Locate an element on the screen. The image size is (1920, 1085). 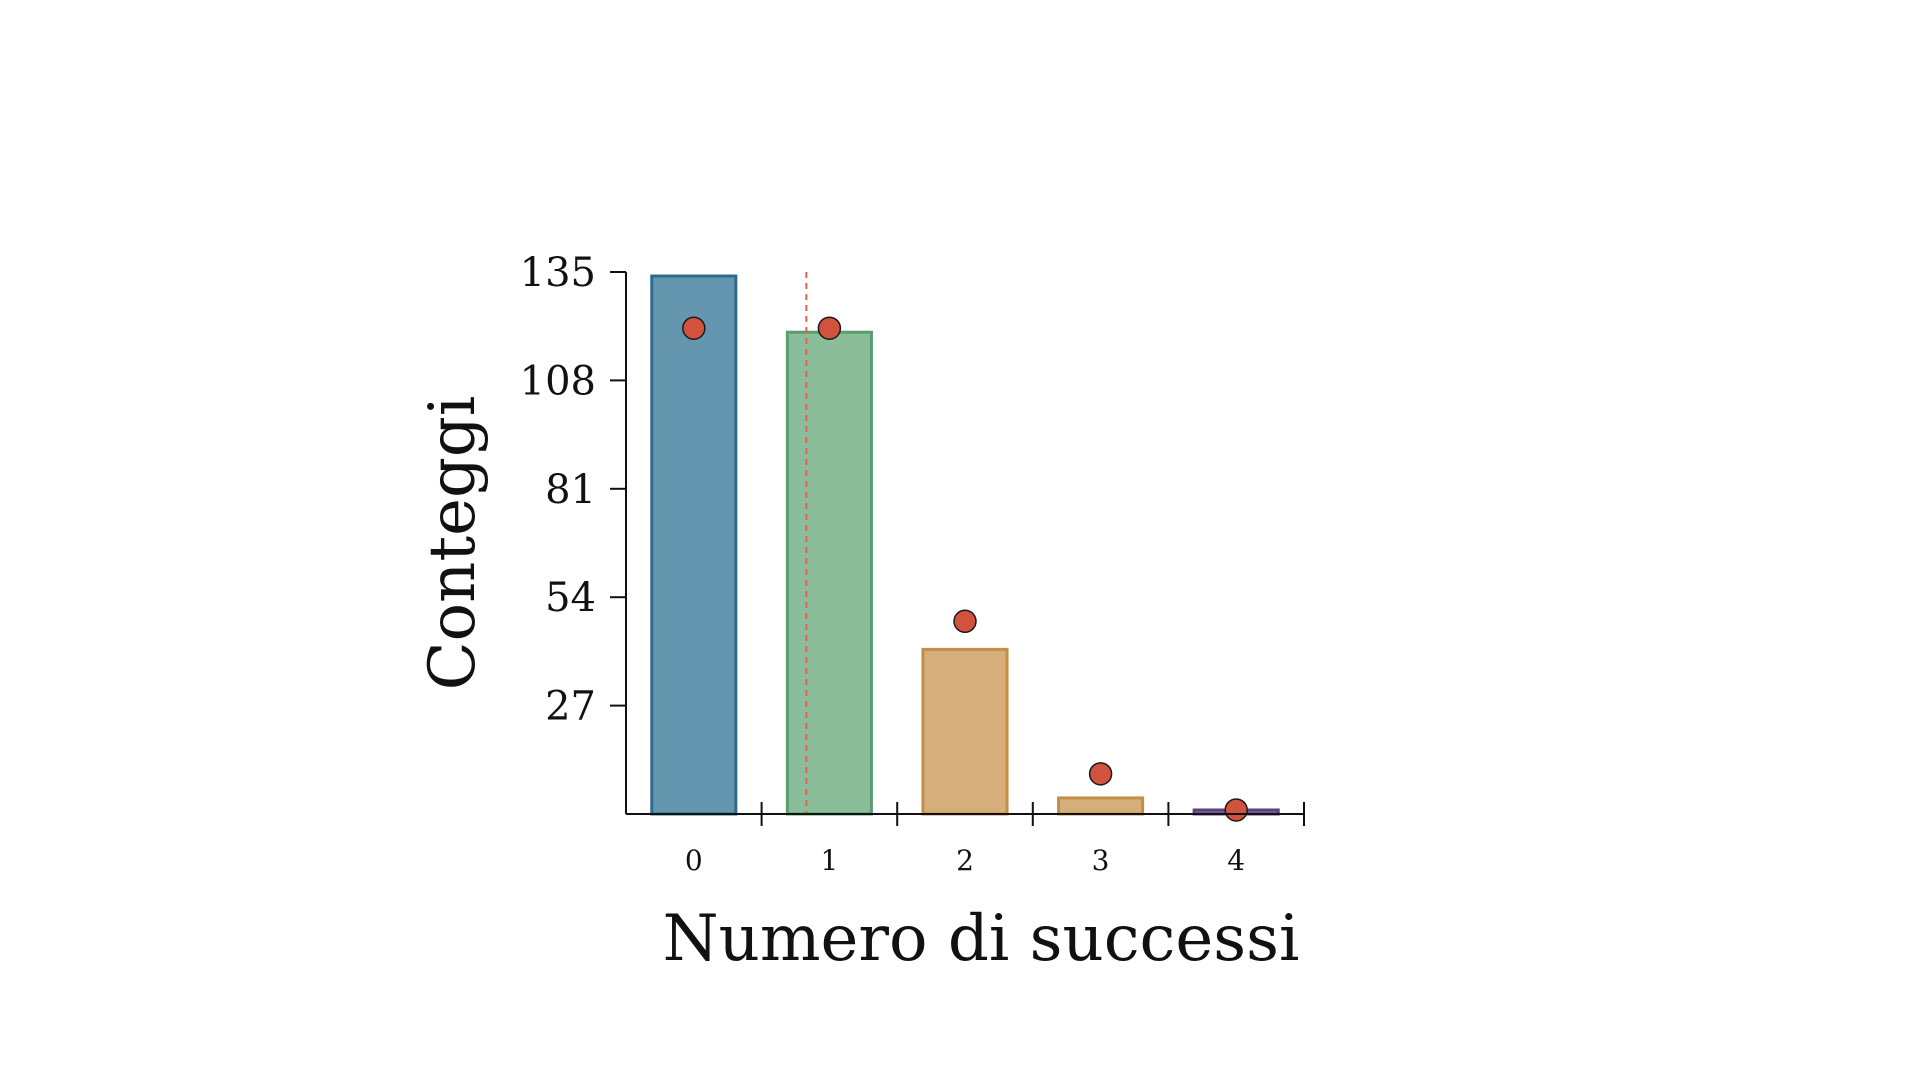
x-tick-label-4: 4 is located at coordinates (1236, 860).